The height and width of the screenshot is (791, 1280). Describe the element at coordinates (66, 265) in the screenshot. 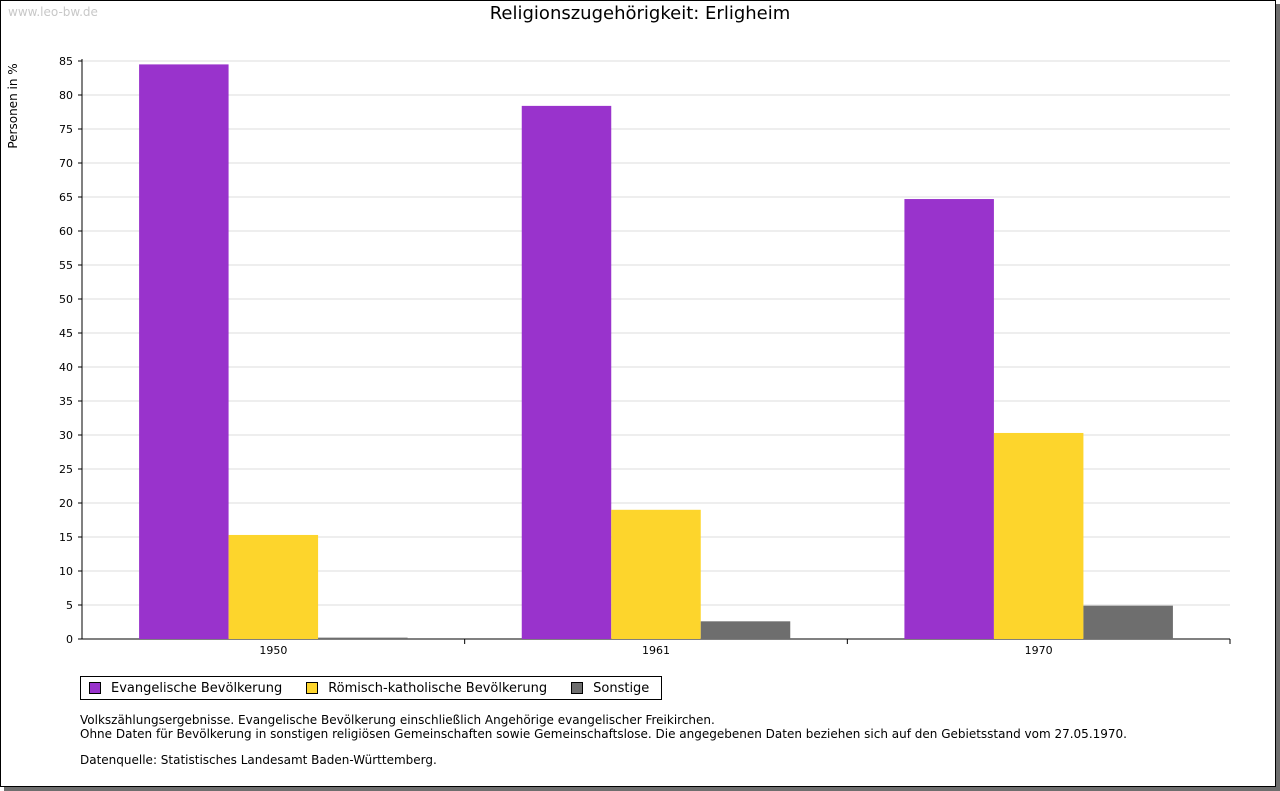

I see `y-tick-label: 55` at that location.